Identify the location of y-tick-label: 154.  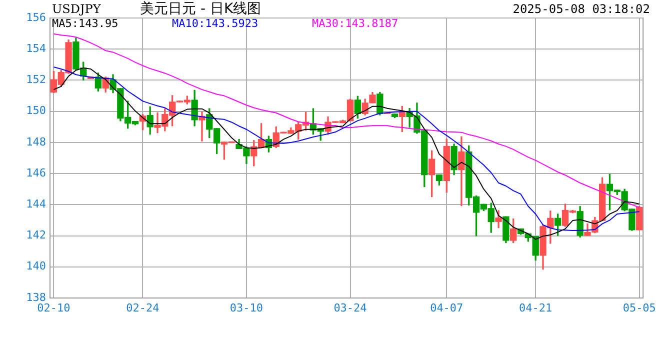
(36, 48).